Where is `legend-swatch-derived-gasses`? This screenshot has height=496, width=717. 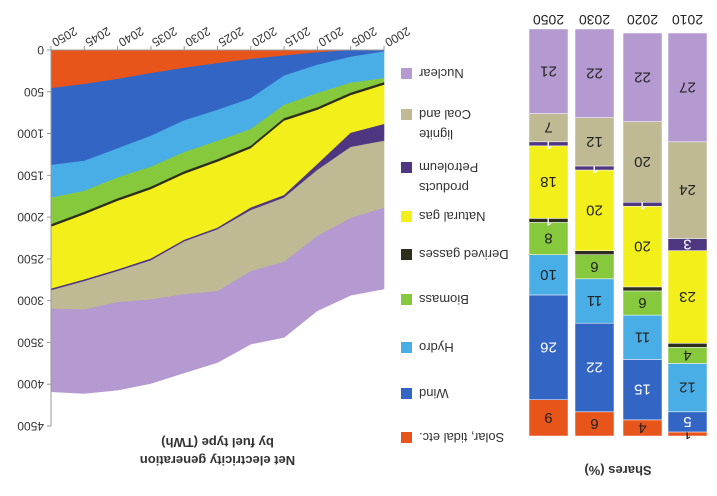
legend-swatch-derived-gasses is located at coordinates (406, 254).